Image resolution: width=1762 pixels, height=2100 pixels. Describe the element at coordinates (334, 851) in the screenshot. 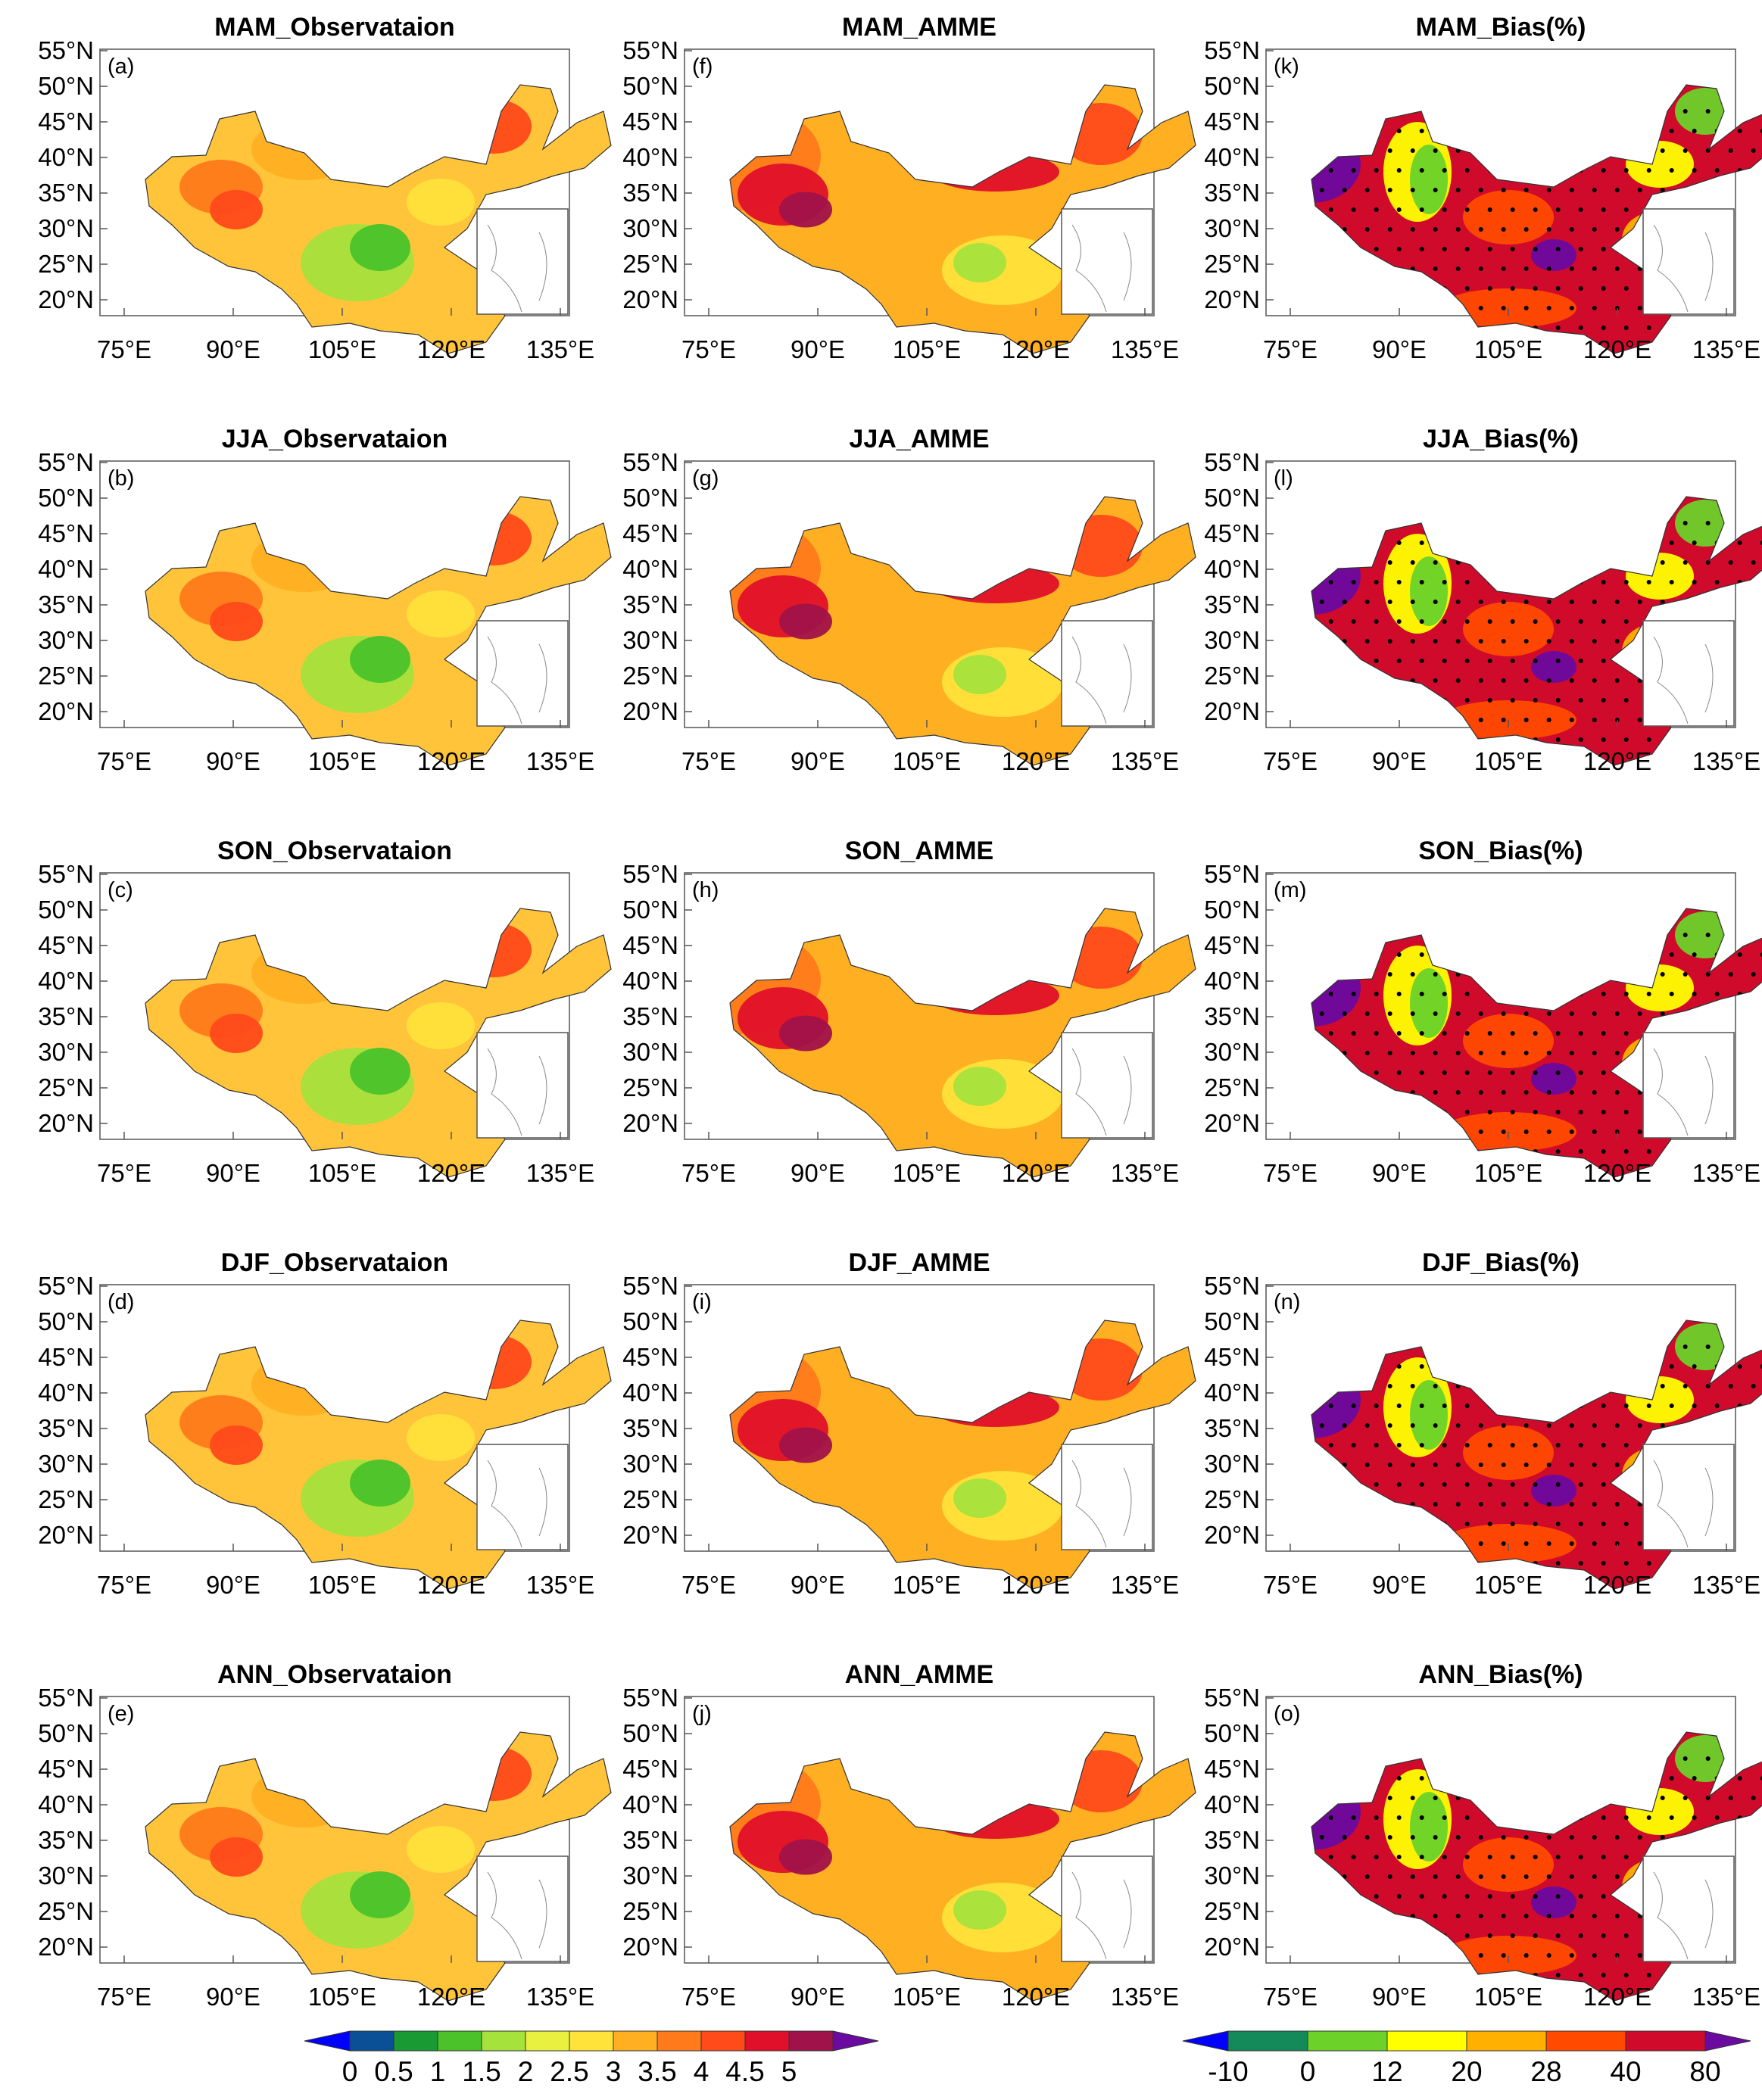

I see `panel-title: SON_Observataion` at that location.